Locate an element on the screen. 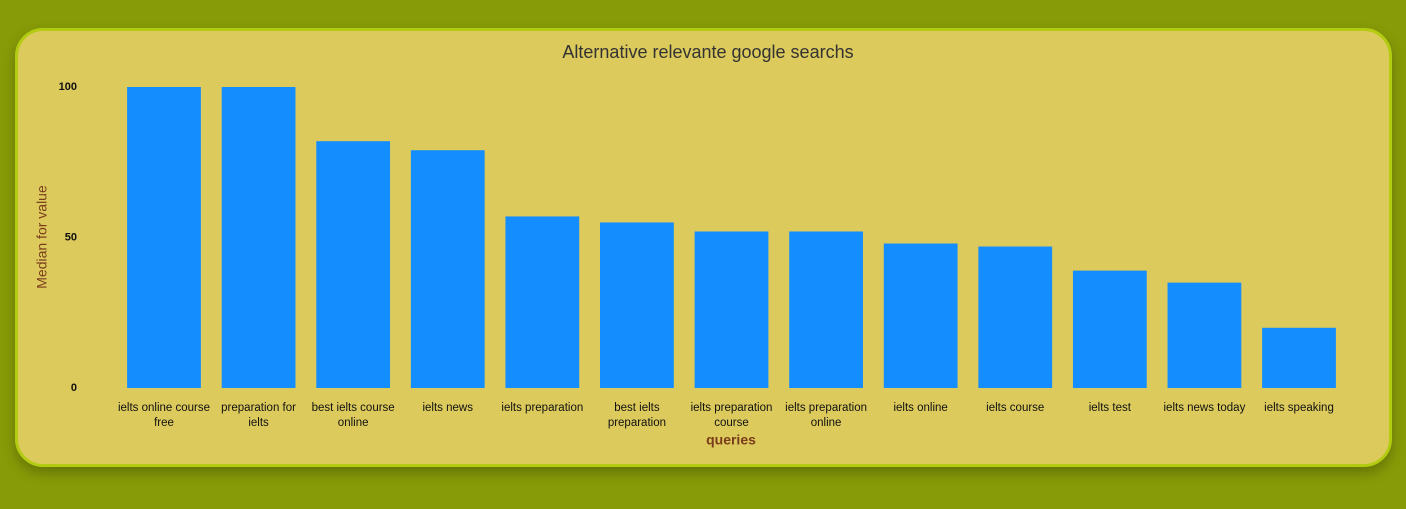 Image resolution: width=1406 pixels, height=509 pixels. x-tick-label: ielts course is located at coordinates (1015, 408).